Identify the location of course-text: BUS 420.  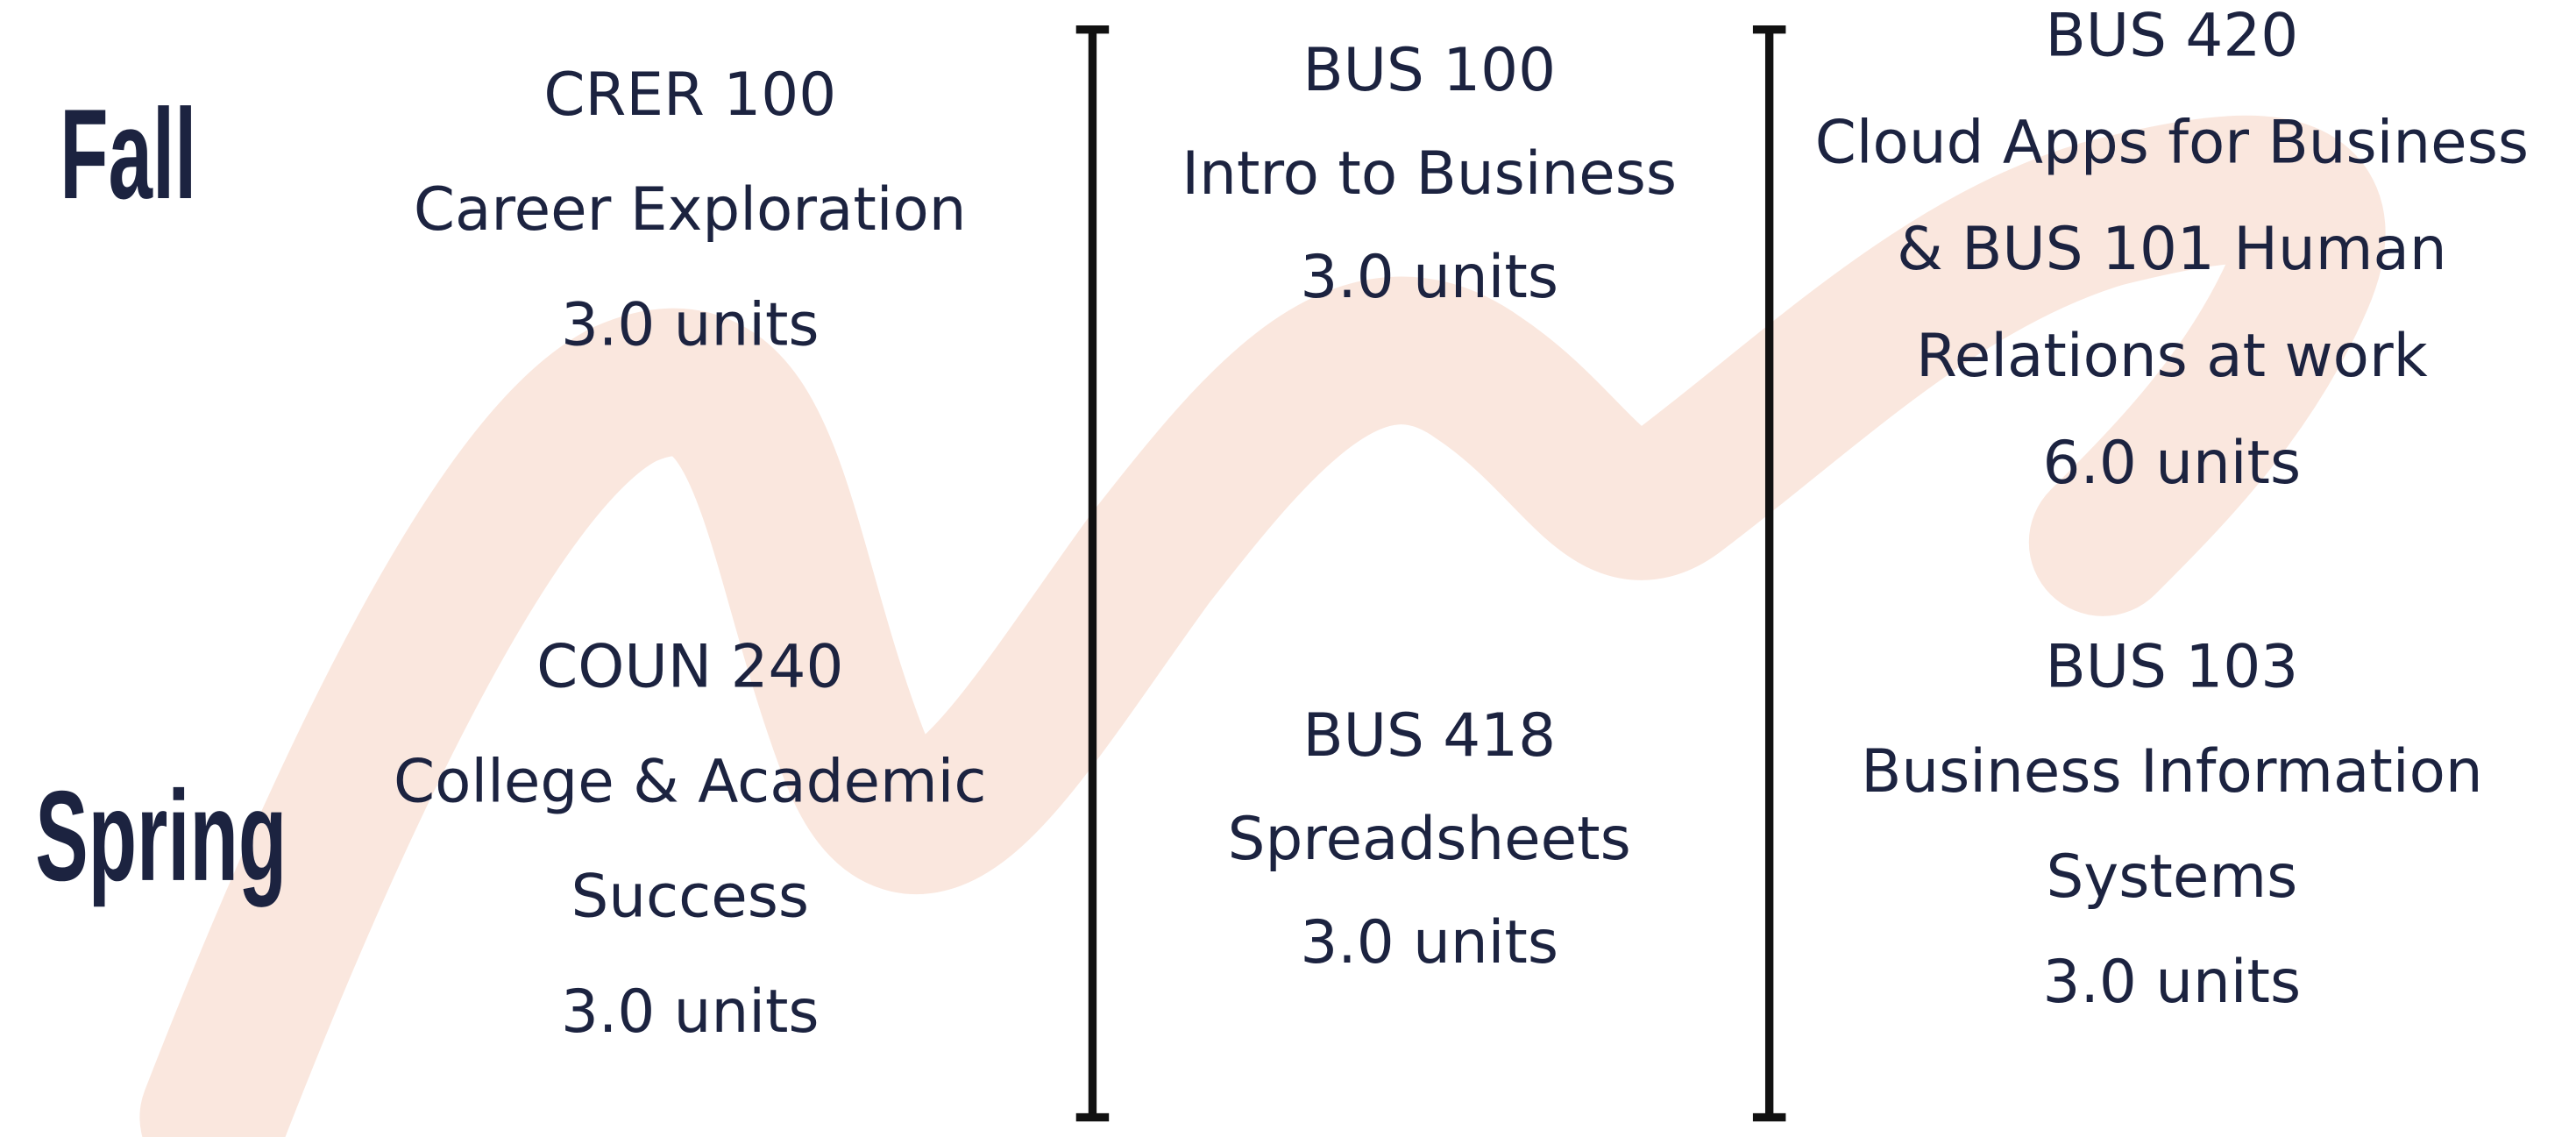
(2171, 35).